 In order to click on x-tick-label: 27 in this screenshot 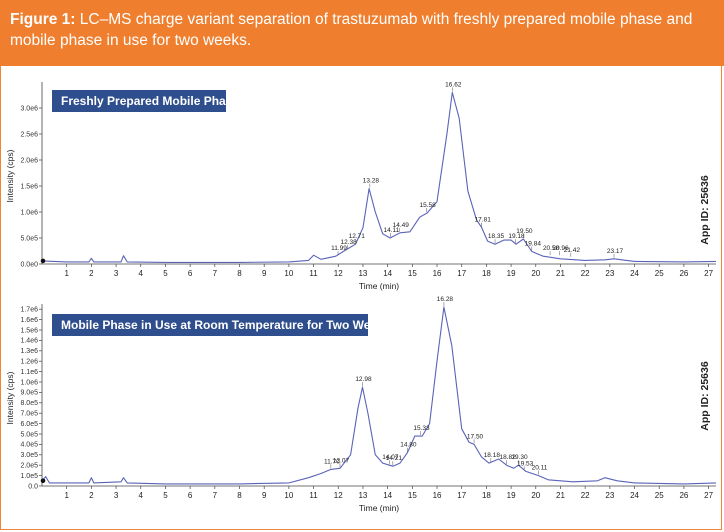, I will do `click(708, 273)`.